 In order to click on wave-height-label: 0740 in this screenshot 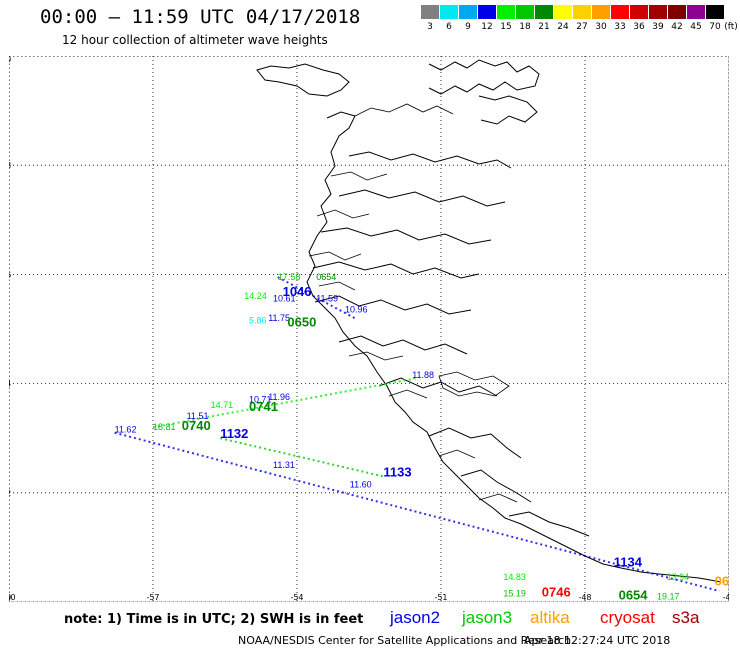, I will do `click(196, 425)`.